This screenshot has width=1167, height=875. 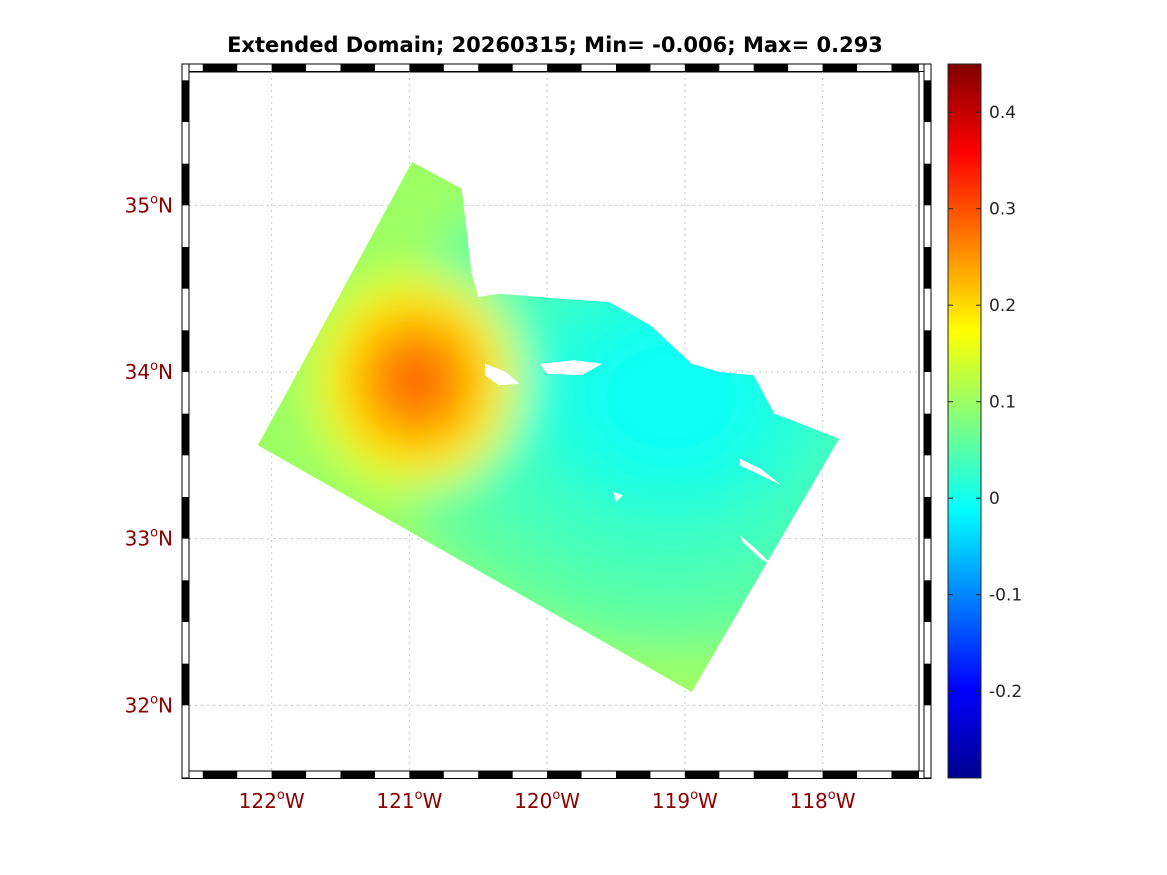 What do you see at coordinates (1002, 306) in the screenshot?
I see `colorbar-tick-label: 0.2` at bounding box center [1002, 306].